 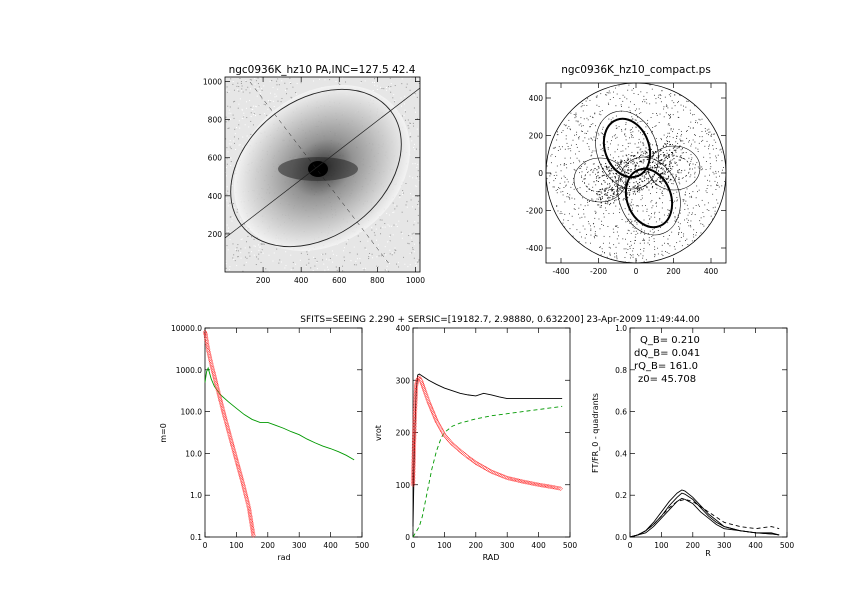 I want to click on y-tick-label: 0.6, so click(x=621, y=412).